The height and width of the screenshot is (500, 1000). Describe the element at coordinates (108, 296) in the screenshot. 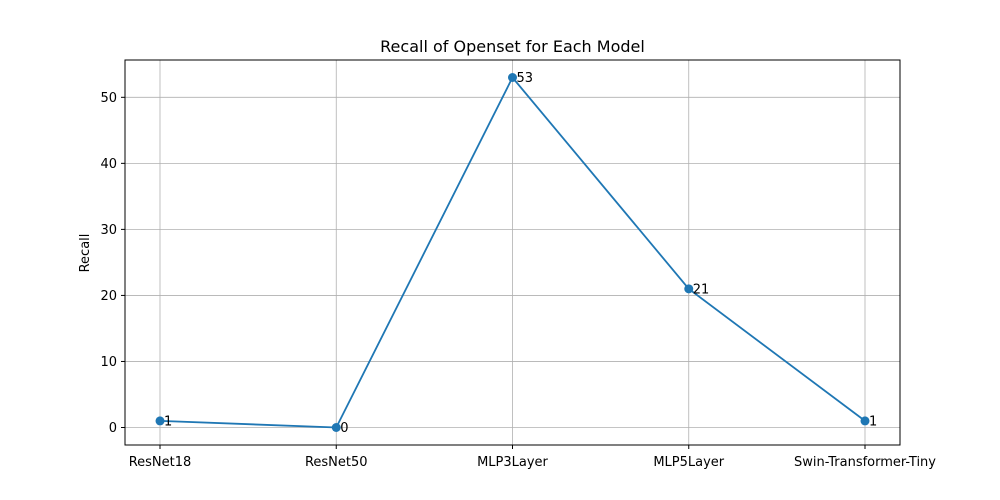

I see `y-tick-label: 20` at that location.